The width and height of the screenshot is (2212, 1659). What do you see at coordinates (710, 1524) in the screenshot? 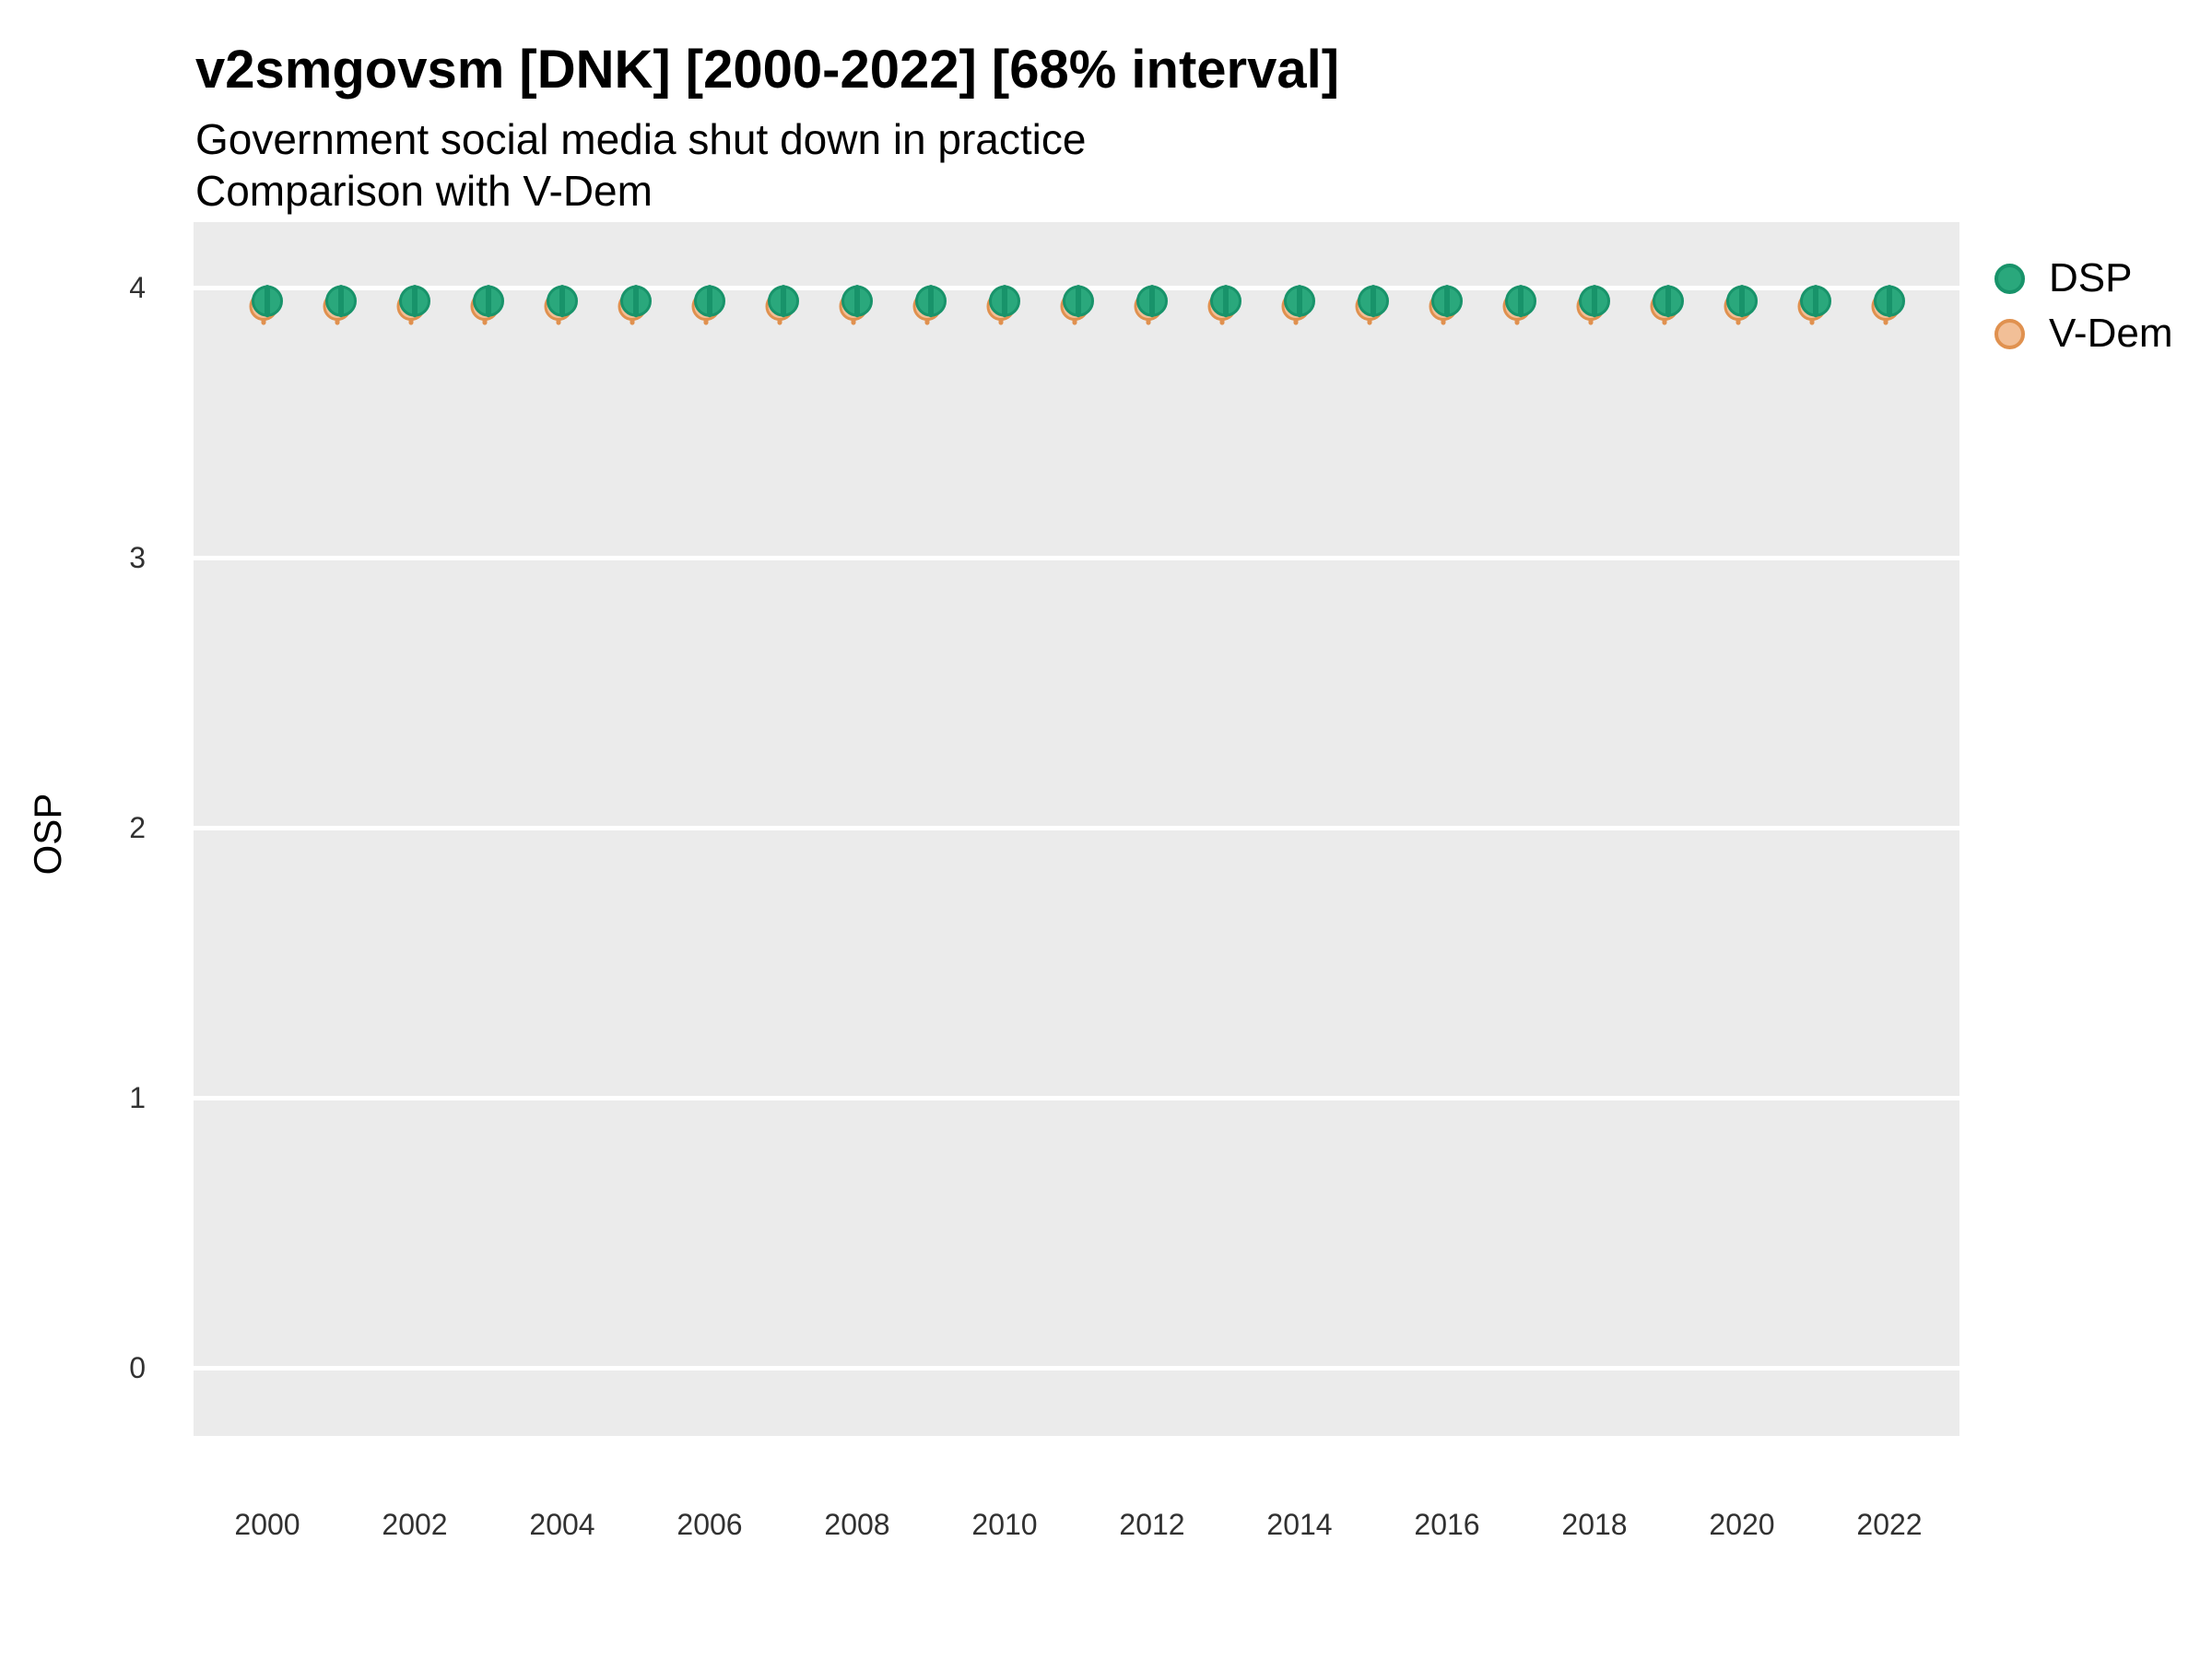
I see `x-tick-label: 2006` at bounding box center [710, 1524].